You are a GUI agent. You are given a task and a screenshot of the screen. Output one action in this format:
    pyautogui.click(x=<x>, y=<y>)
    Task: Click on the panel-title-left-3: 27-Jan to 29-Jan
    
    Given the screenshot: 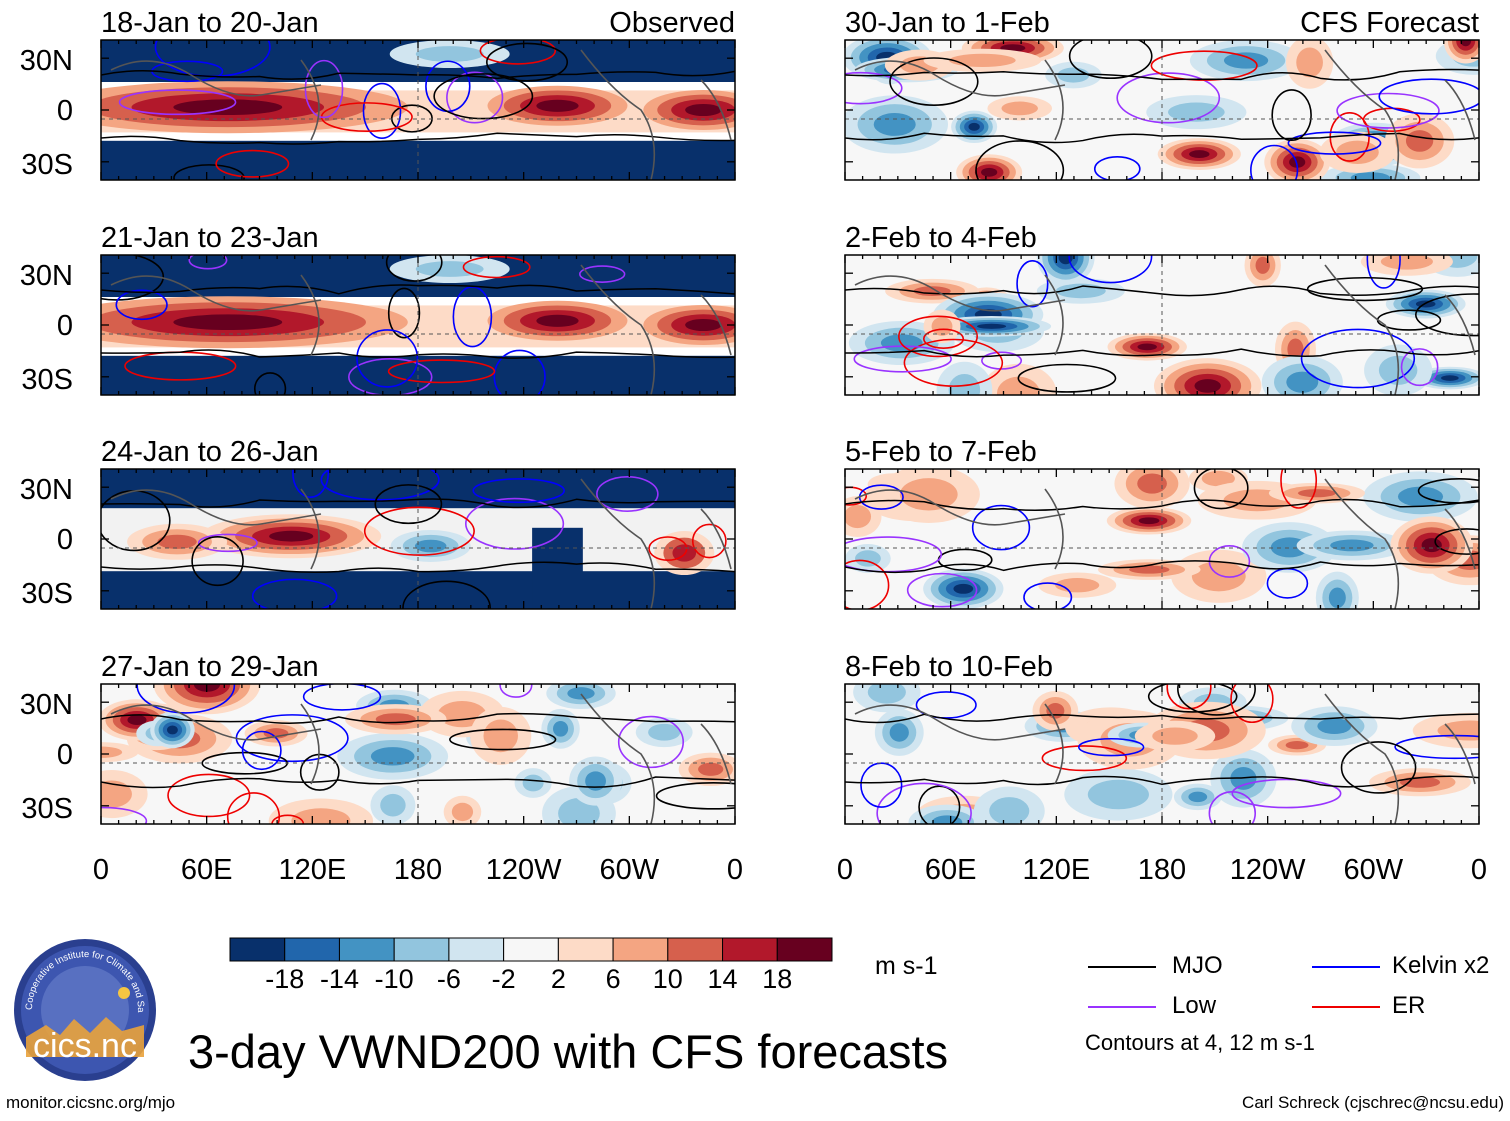 What is the action you would take?
    pyautogui.click(x=210, y=667)
    